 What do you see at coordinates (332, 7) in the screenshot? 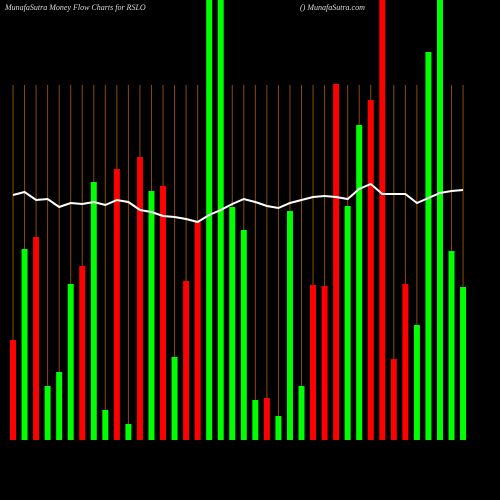
I see `watermark: () MunafaSutra.com` at bounding box center [332, 7].